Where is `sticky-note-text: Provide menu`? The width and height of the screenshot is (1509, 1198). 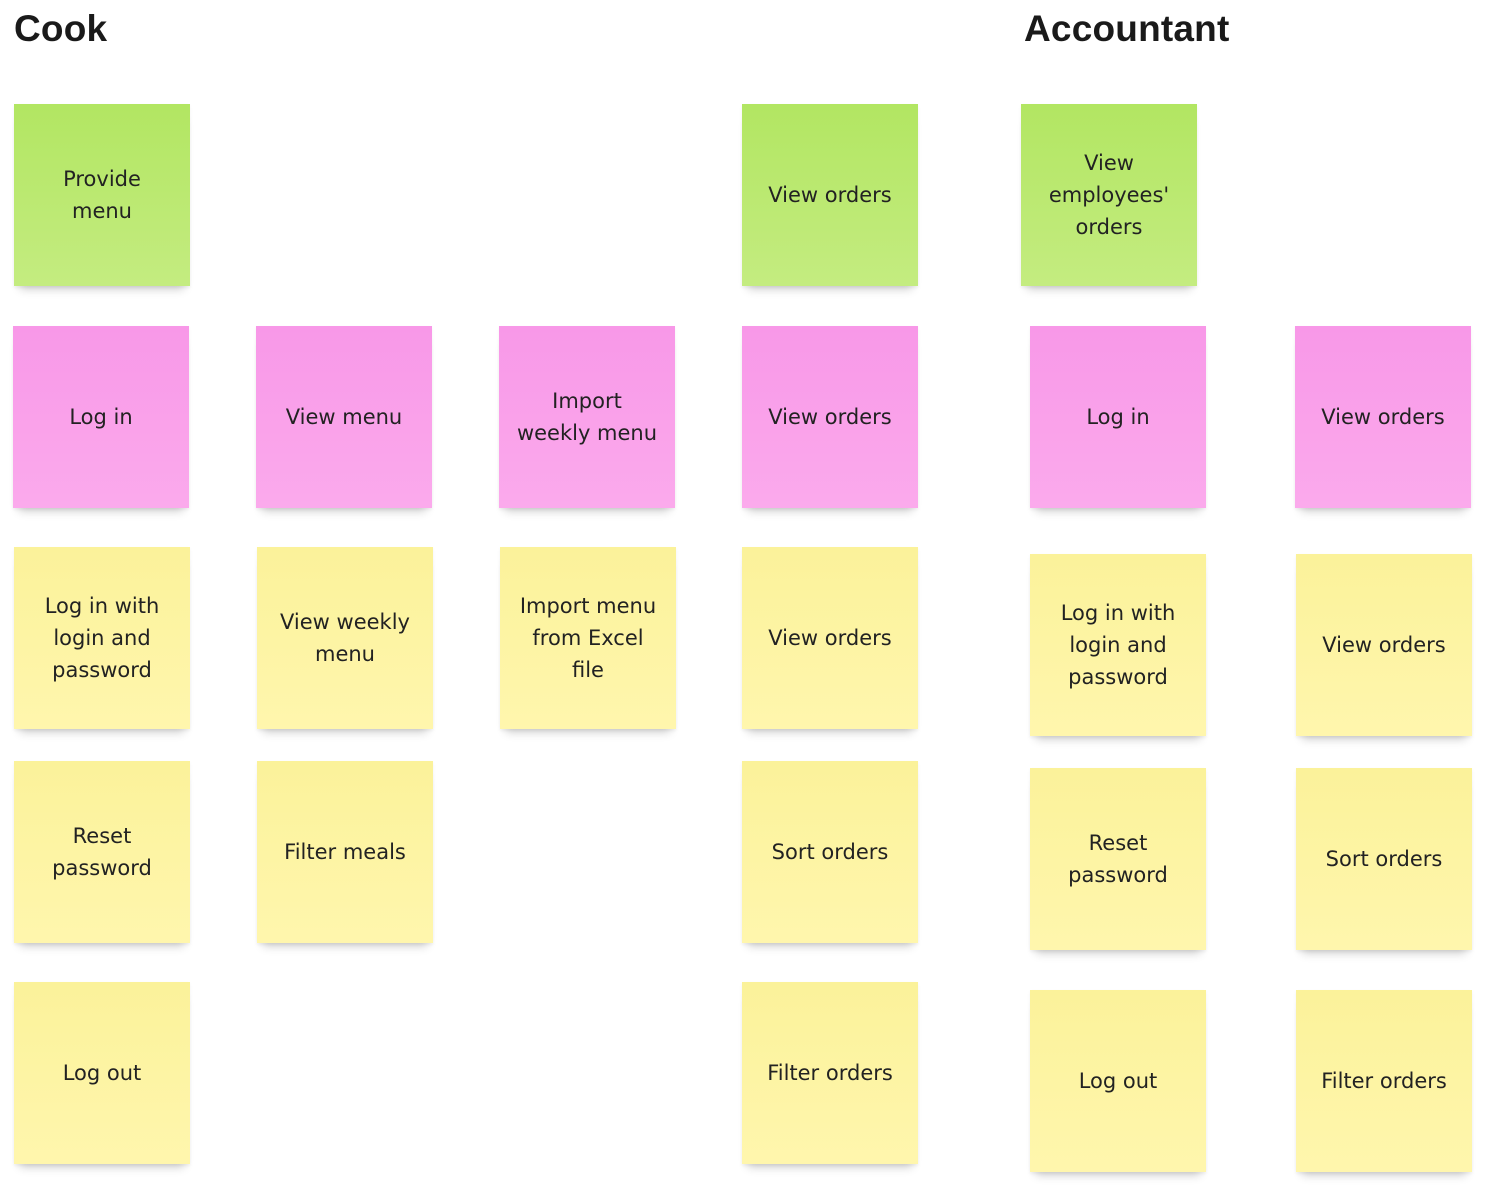
sticky-note-text: Provide menu is located at coordinates (102, 195).